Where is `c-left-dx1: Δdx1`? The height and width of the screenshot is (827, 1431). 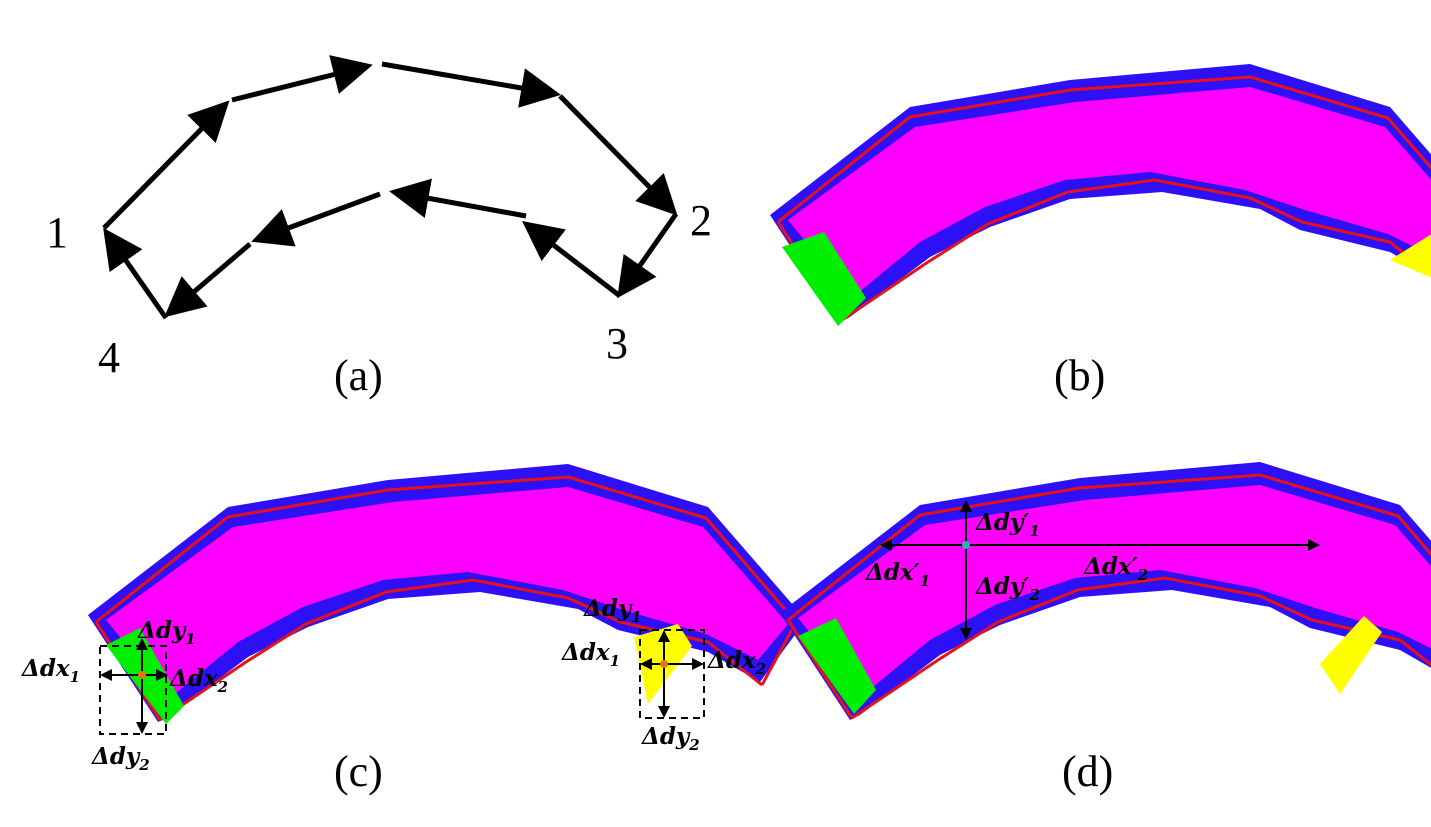 c-left-dx1: Δdx1 is located at coordinates (50, 670).